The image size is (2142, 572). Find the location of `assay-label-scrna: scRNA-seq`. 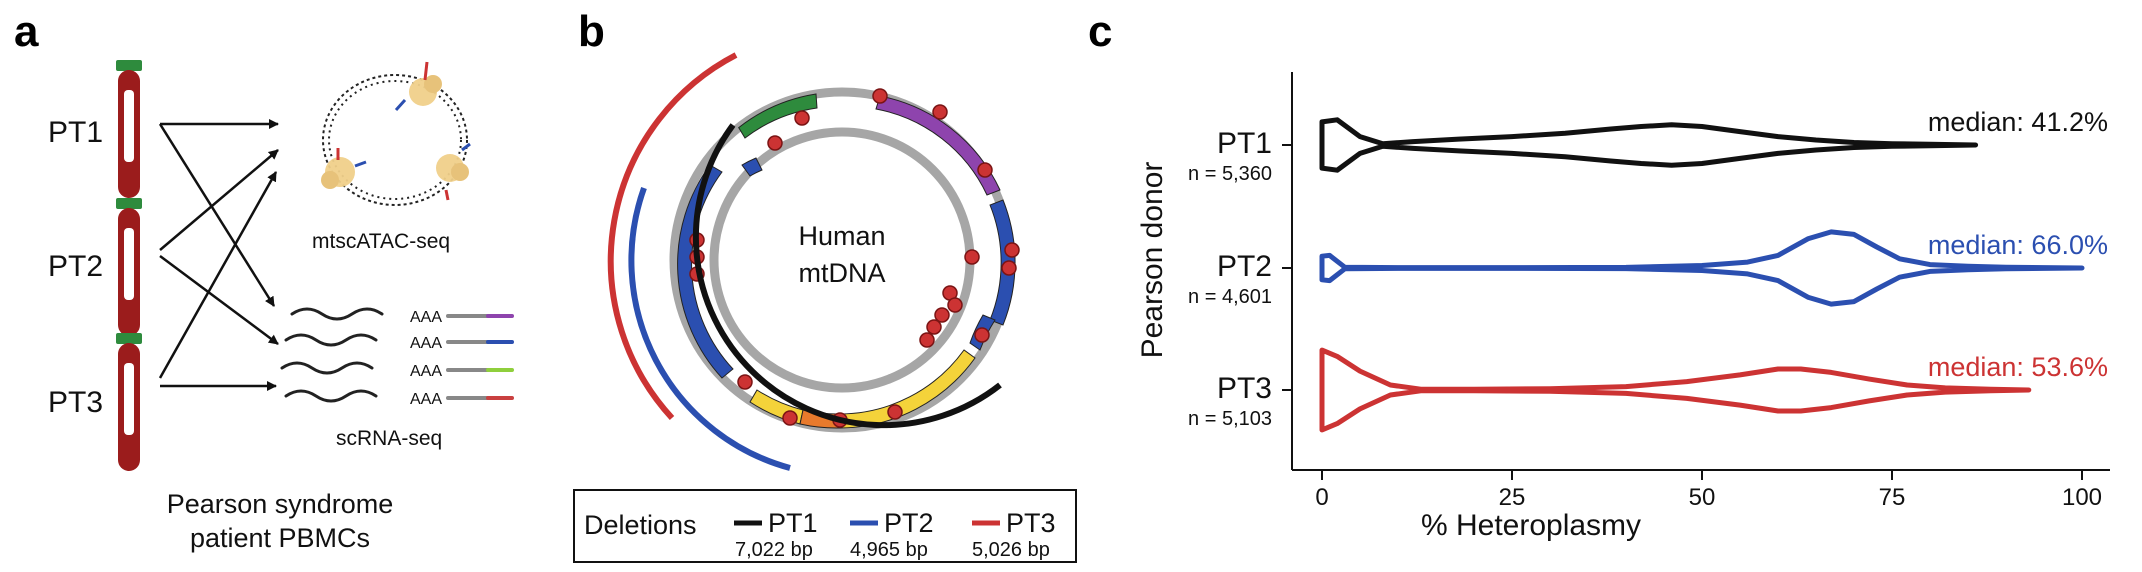

assay-label-scrna: scRNA-seq is located at coordinates (389, 438).